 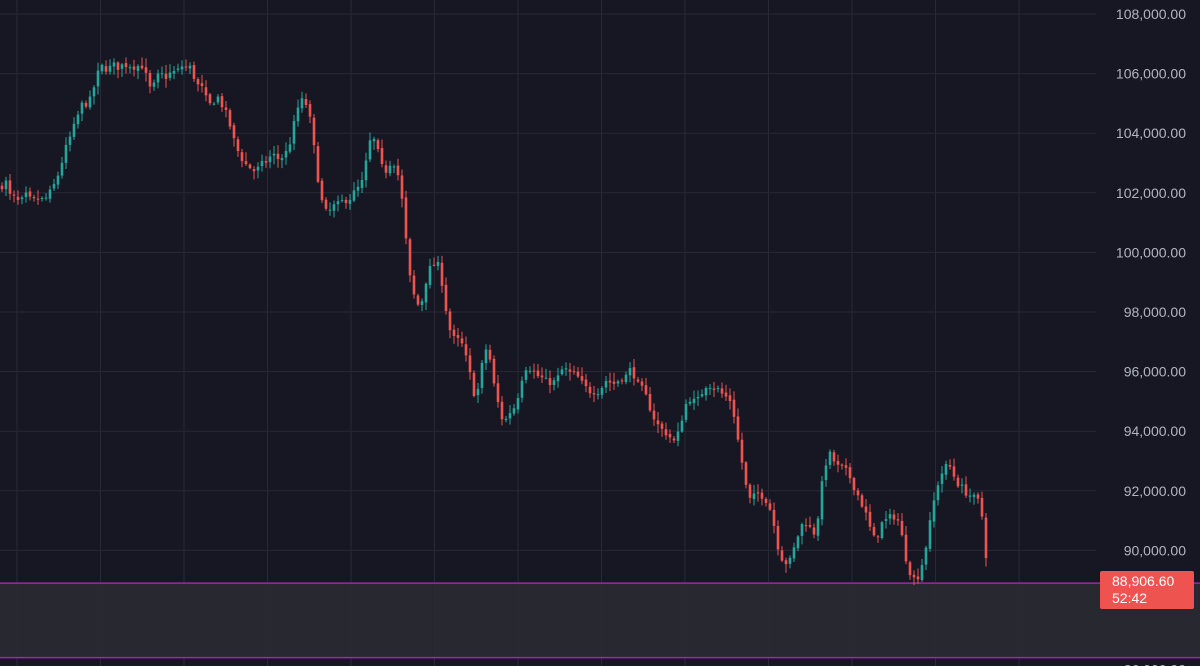 What do you see at coordinates (600, 620) in the screenshot?
I see `support-zone` at bounding box center [600, 620].